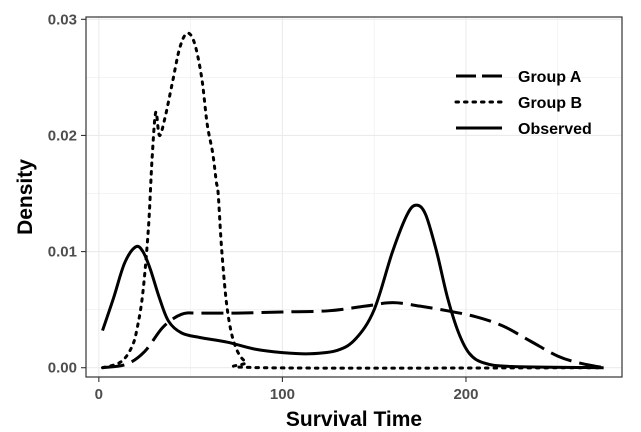 The image size is (641, 432). Describe the element at coordinates (62, 368) in the screenshot. I see `y-tick-label: 0.00` at that location.